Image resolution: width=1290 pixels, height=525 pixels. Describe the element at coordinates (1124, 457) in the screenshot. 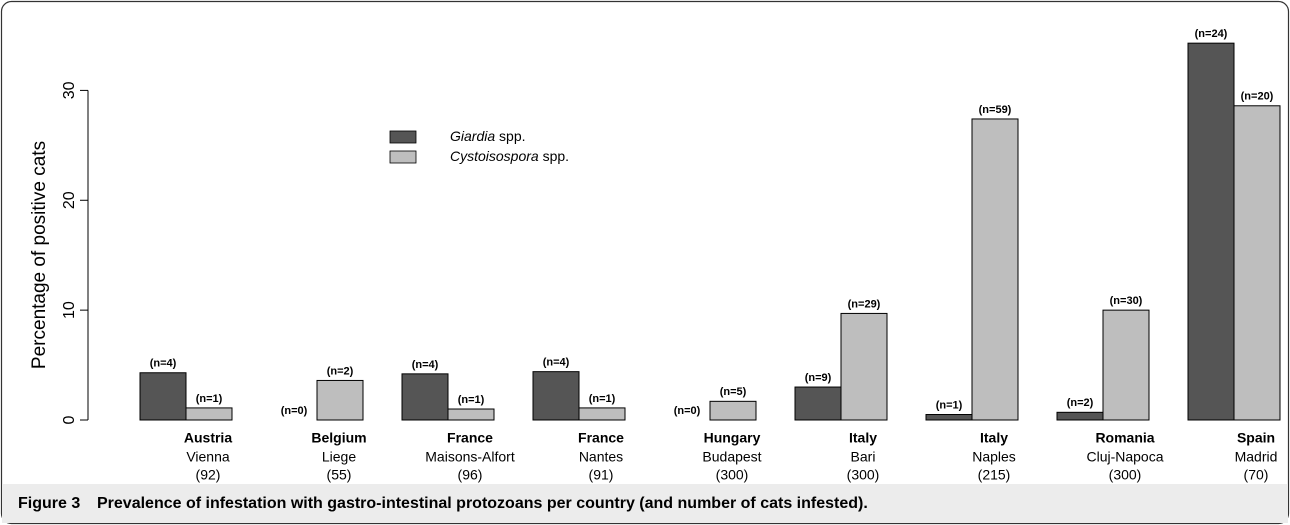

I see `city-label: Cluj-Napoca` at that location.